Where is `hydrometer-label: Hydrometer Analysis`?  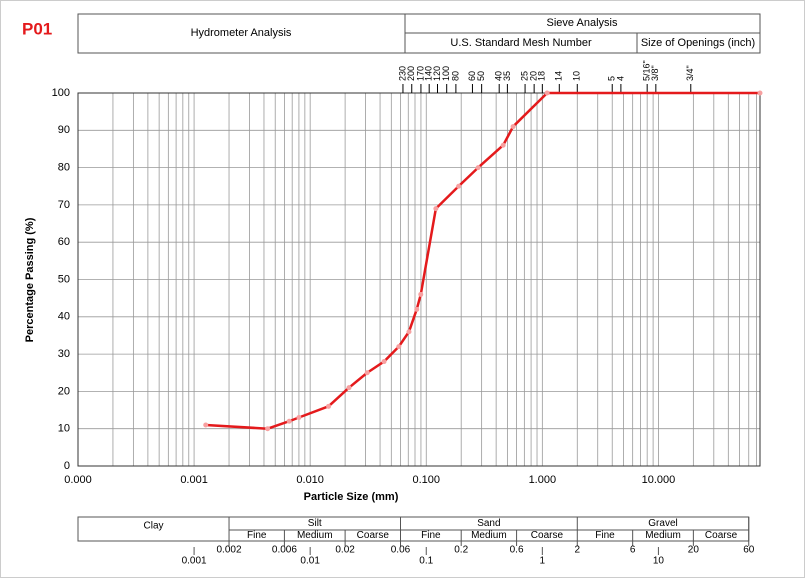
hydrometer-label: Hydrometer Analysis is located at coordinates (241, 33).